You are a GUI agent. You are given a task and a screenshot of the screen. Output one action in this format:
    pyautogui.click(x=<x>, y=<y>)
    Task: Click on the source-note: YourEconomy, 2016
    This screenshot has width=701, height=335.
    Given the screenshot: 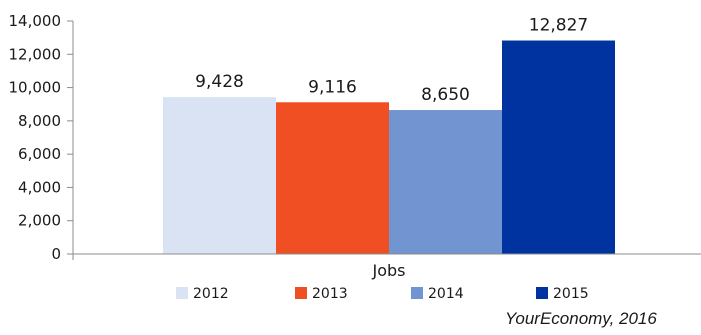 What is the action you would take?
    pyautogui.click(x=581, y=318)
    